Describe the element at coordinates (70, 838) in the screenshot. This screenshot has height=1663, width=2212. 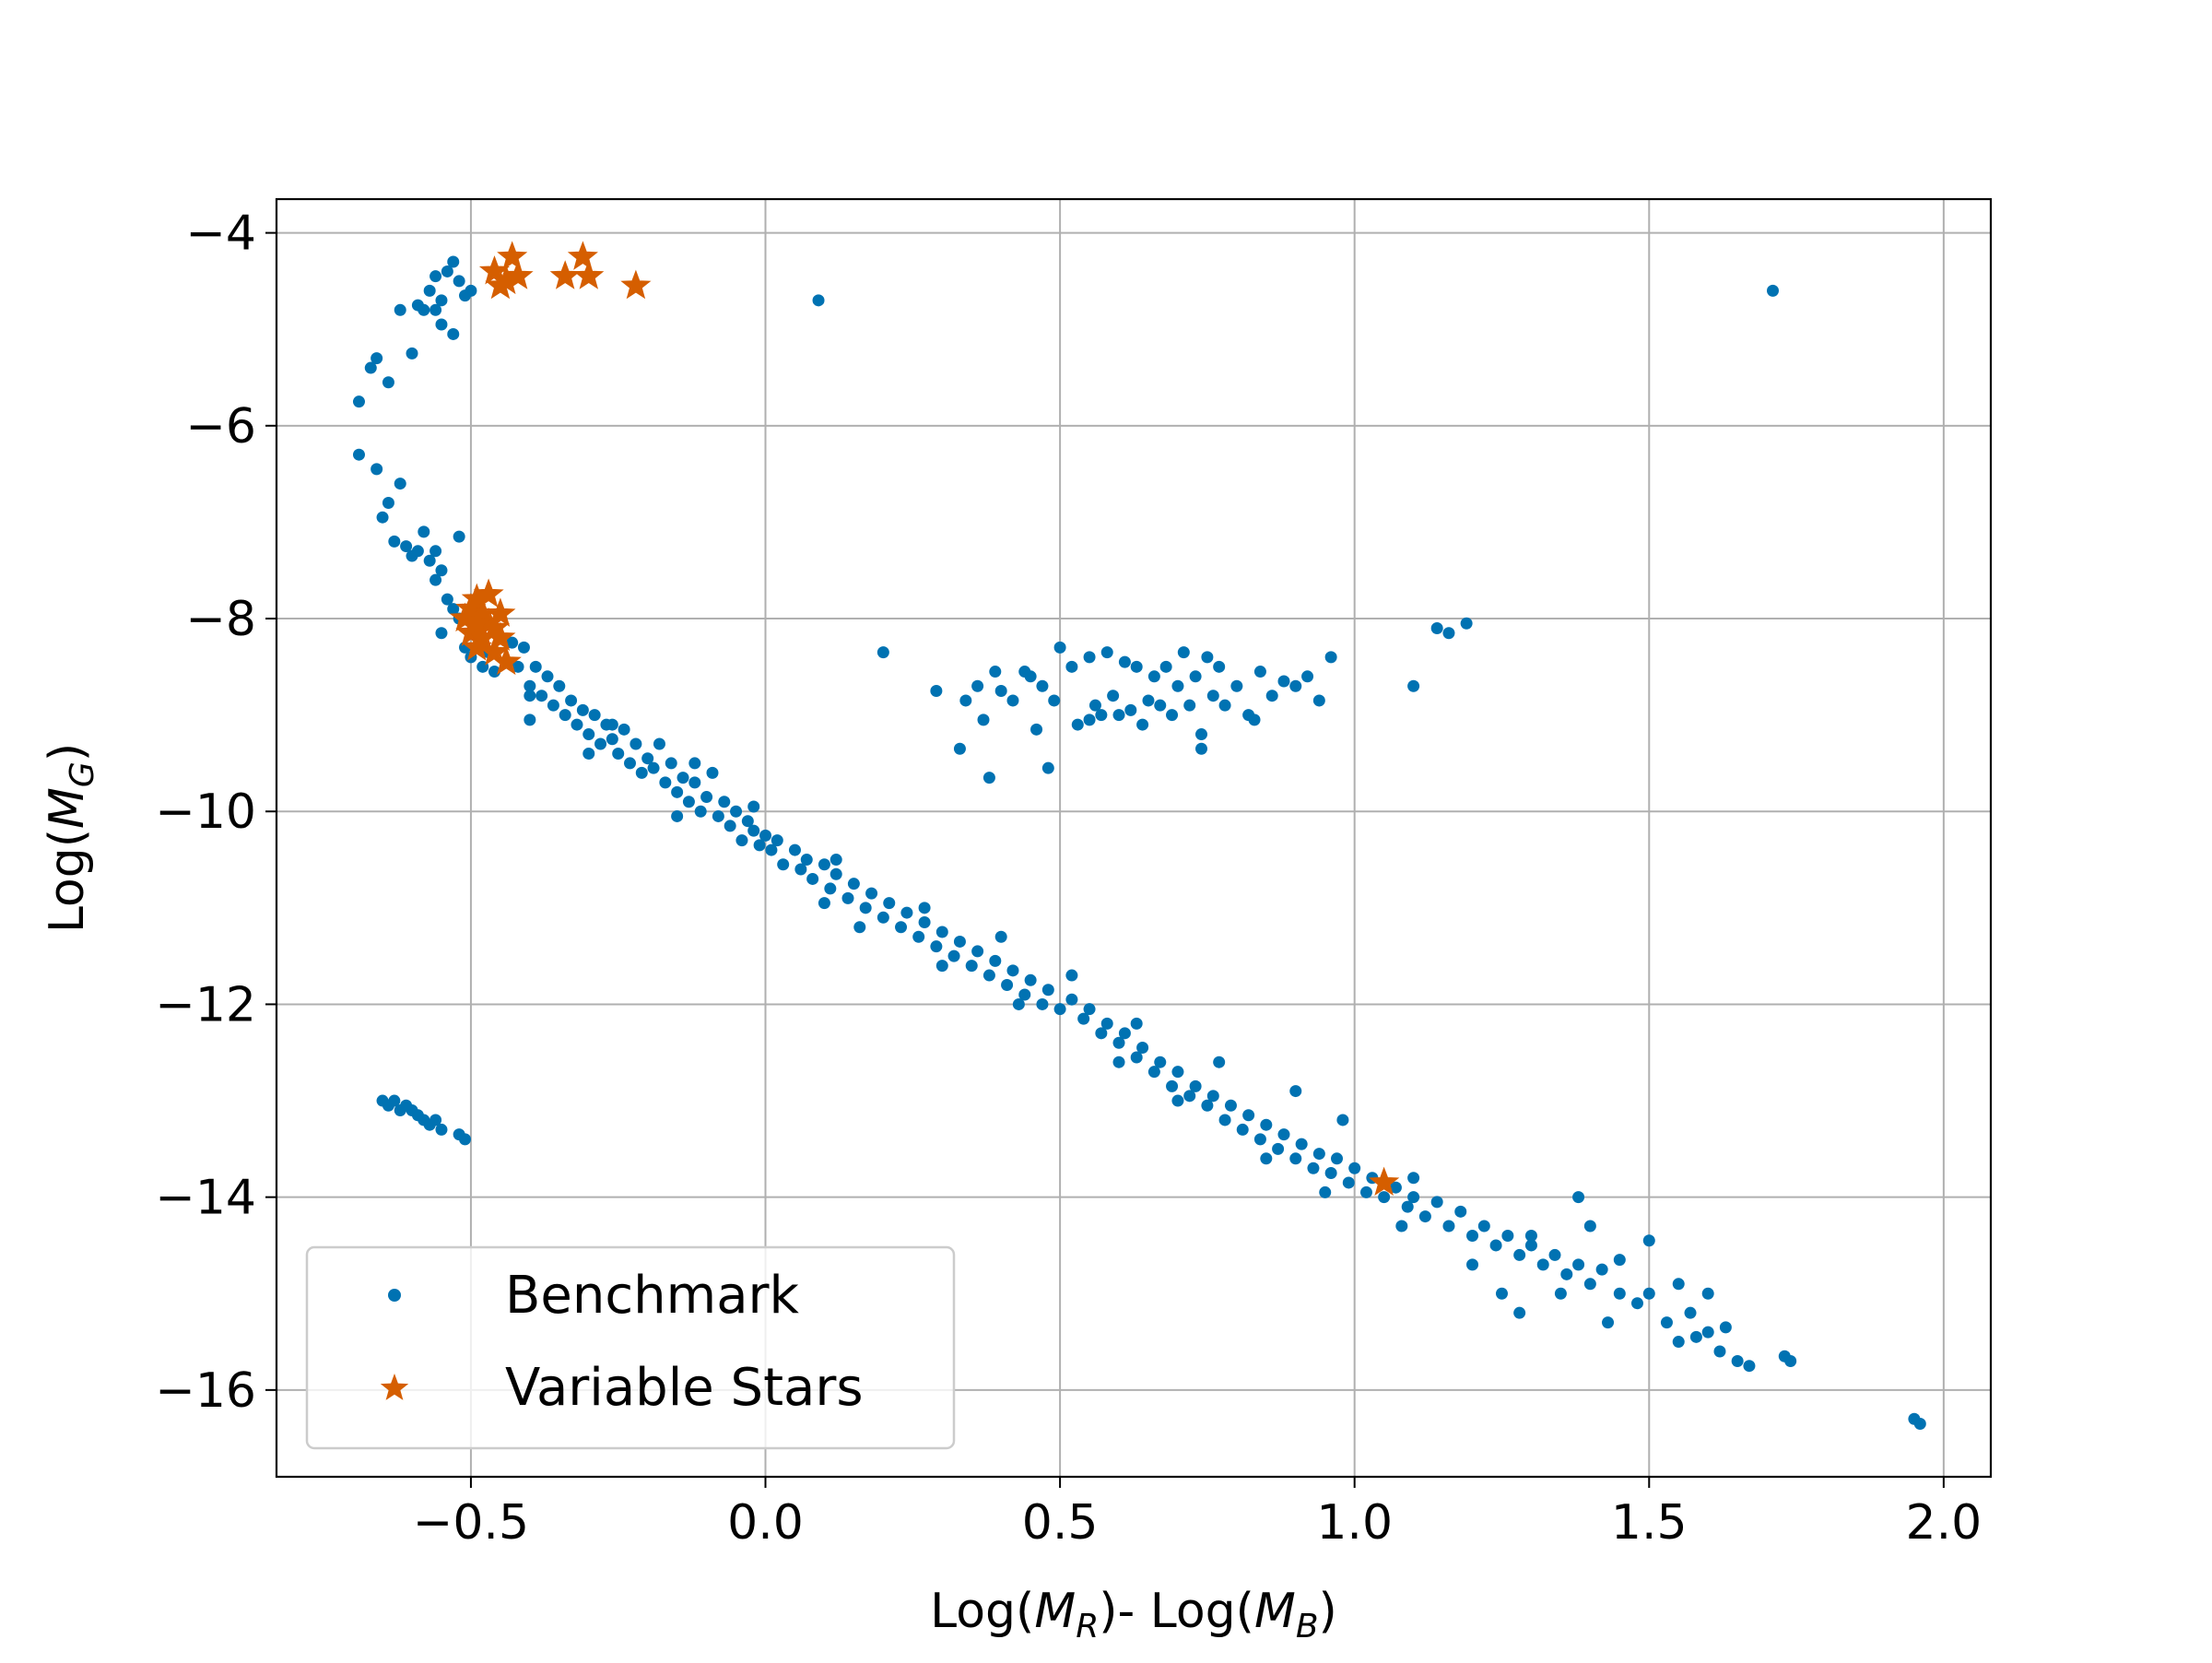
I see `y-axis-label: Log(MG)` at that location.